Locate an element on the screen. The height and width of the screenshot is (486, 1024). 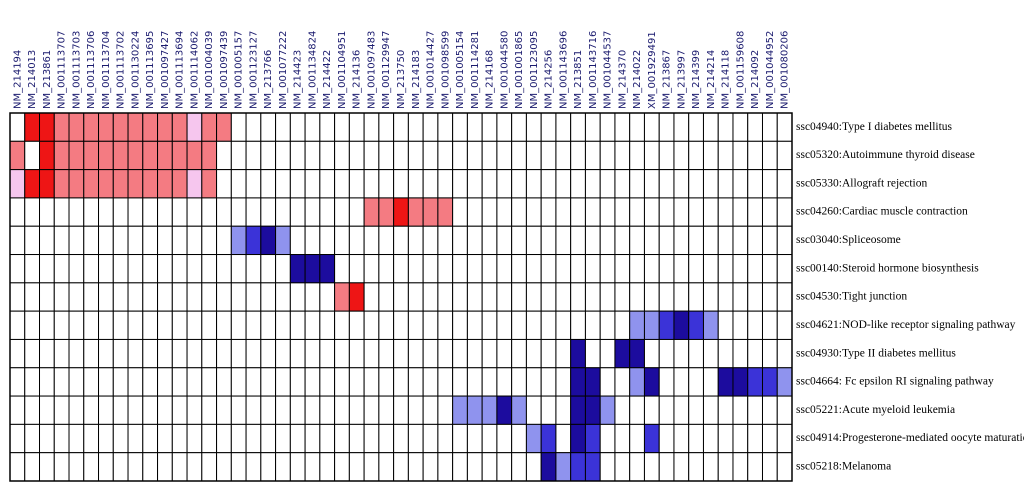
column-label: NM_214423 is located at coordinates (298, 79).